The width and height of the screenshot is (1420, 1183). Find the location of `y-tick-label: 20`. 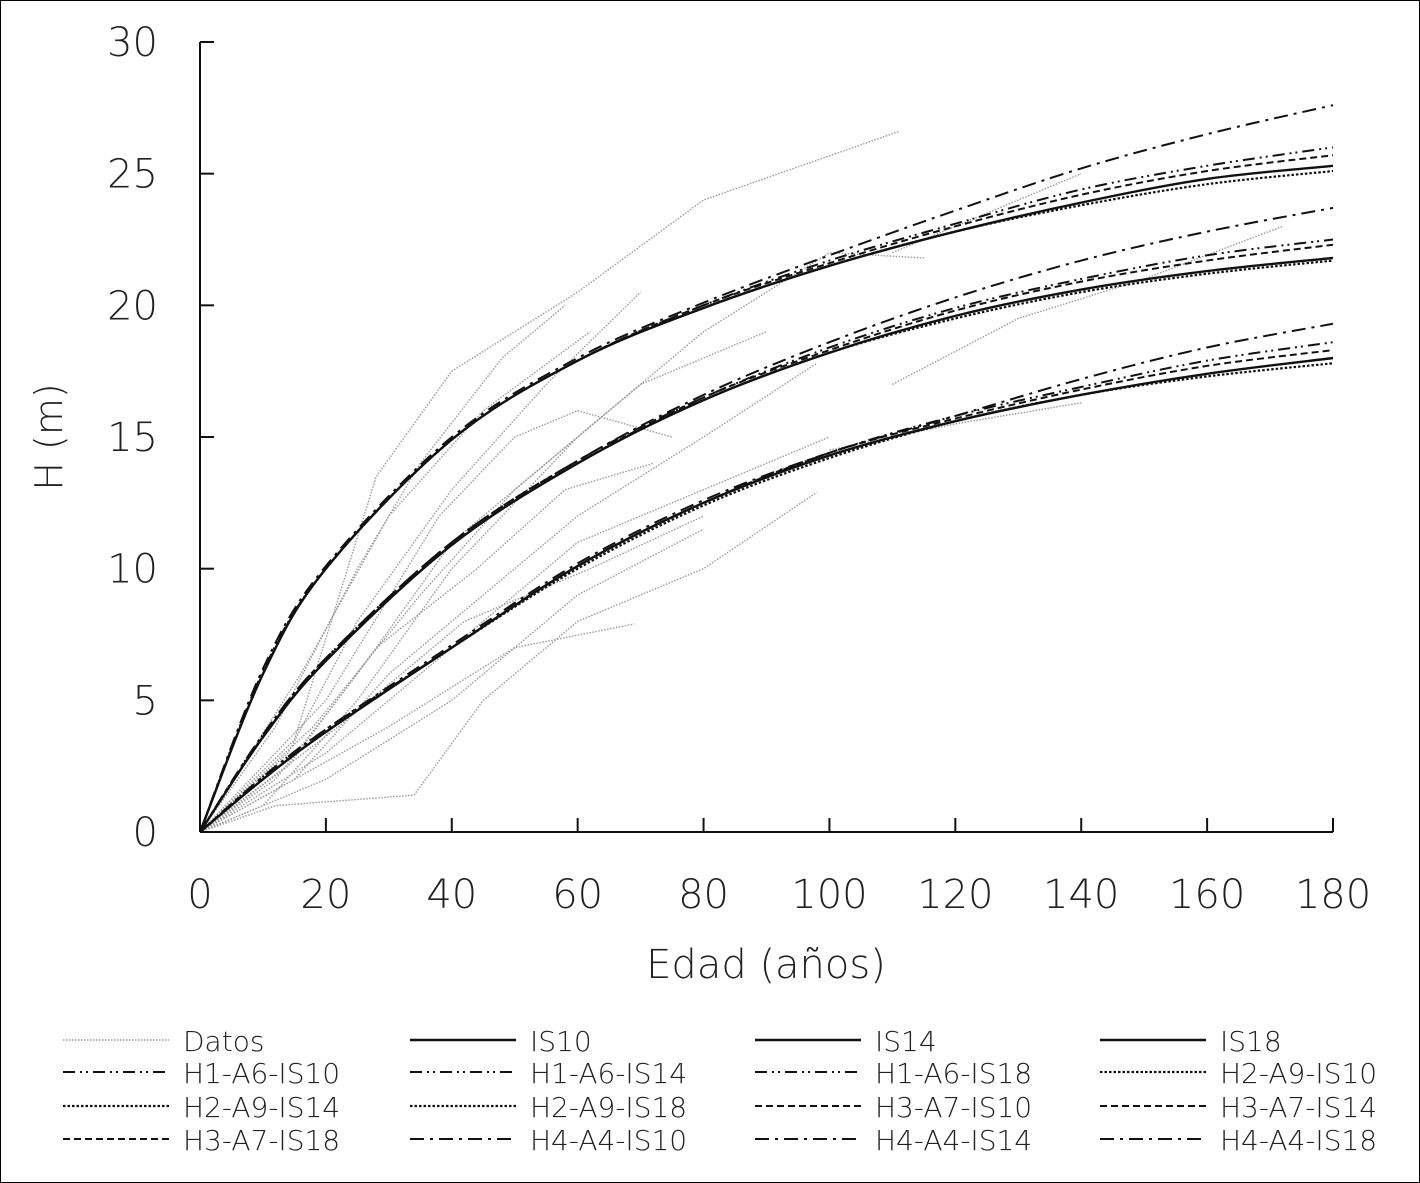

y-tick-label: 20 is located at coordinates (132, 306).